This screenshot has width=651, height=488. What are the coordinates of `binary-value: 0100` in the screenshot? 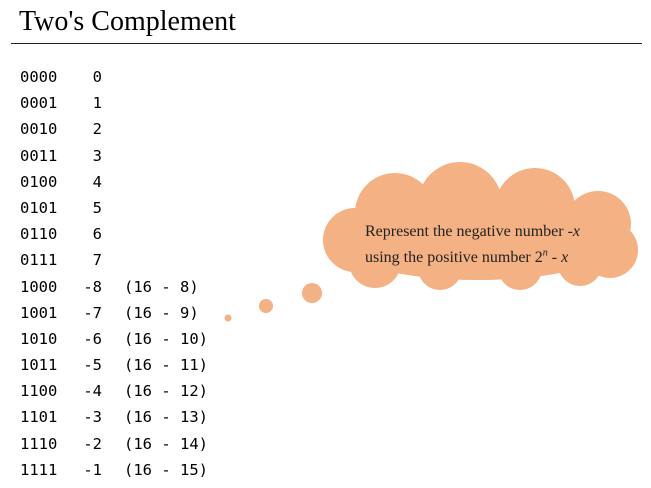 It's located at (39, 181).